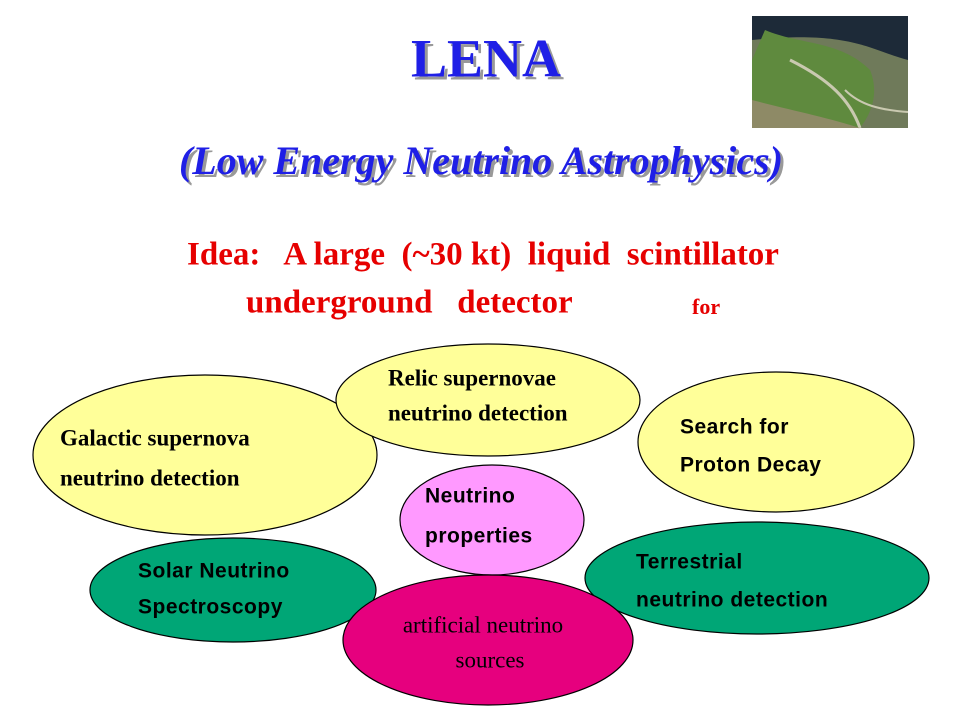 This screenshot has width=960, height=720. Describe the element at coordinates (492, 520) in the screenshot. I see `bubble: Neutrino properties` at that location.